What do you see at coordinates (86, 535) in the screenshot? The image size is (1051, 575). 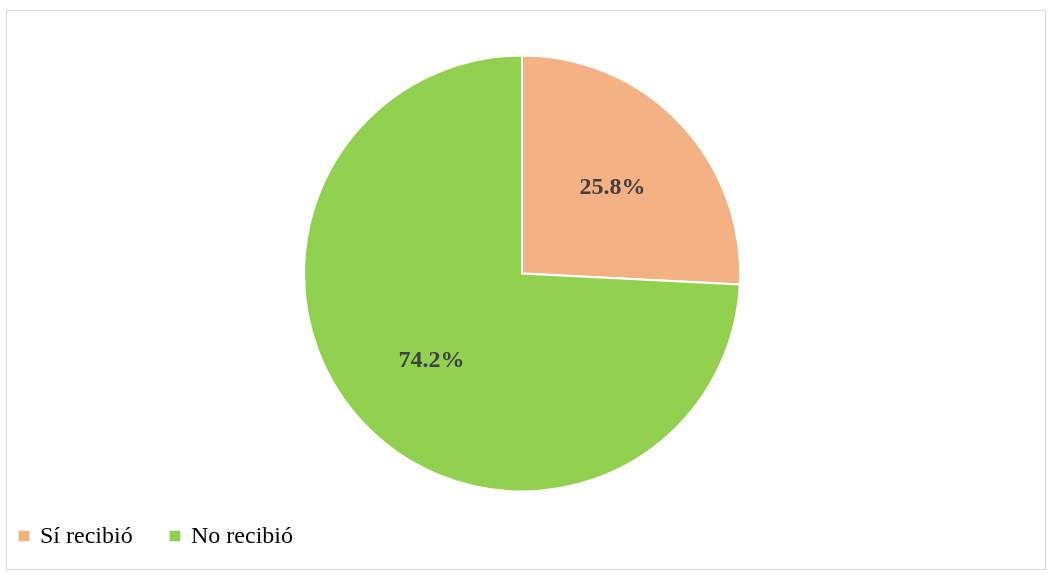 I see `legend-label: Sí recibió` at bounding box center [86, 535].